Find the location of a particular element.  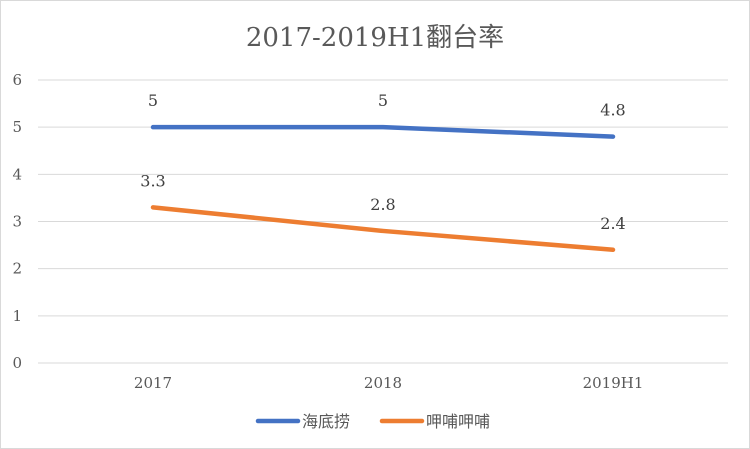

x-tick-label: 2017 is located at coordinates (153, 383).